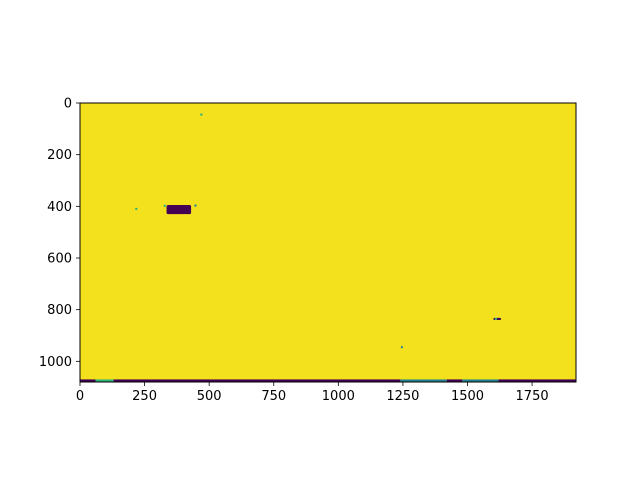 This screenshot has width=640, height=480. Describe the element at coordinates (338, 396) in the screenshot. I see `x-tick-label: 1000` at that location.